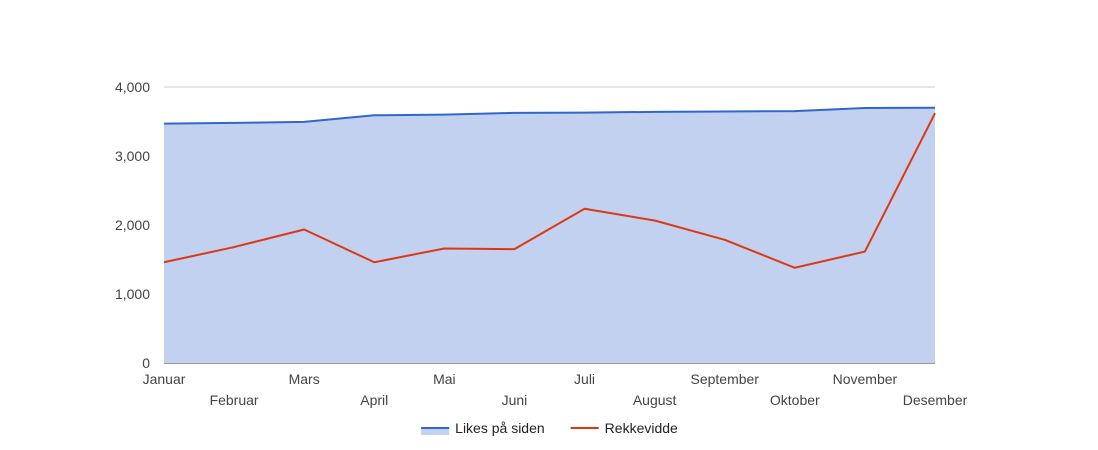 Image resolution: width=1098 pixels, height=450 pixels. I want to click on y-tick-label: 3,000, so click(132, 156).